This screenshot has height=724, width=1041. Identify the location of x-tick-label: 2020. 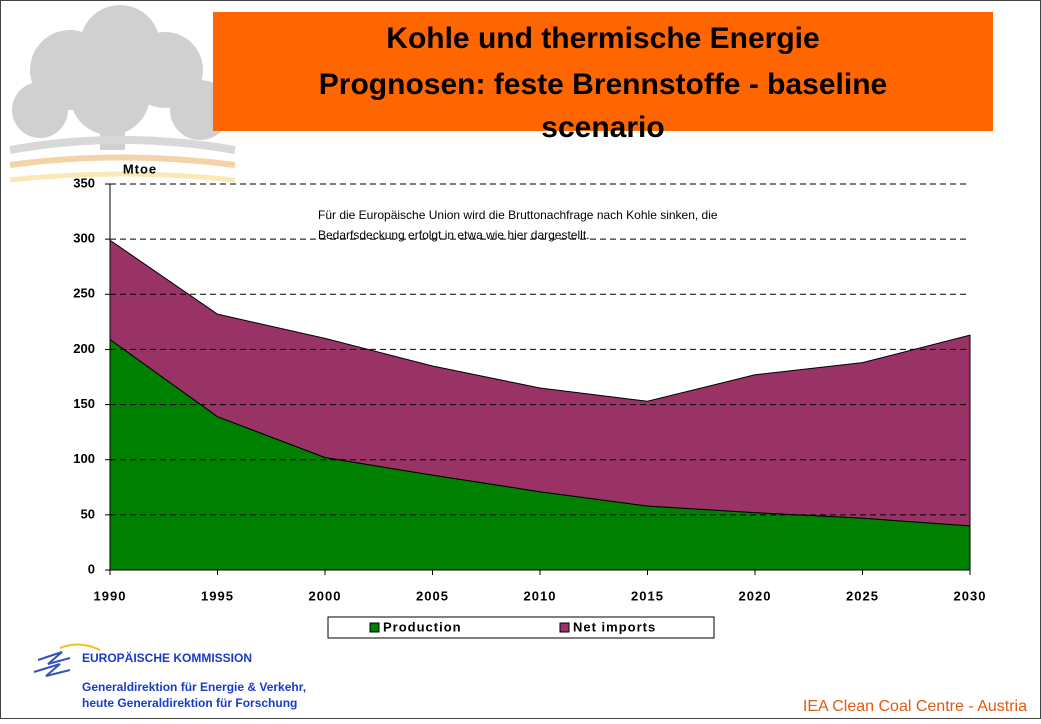
(755, 595).